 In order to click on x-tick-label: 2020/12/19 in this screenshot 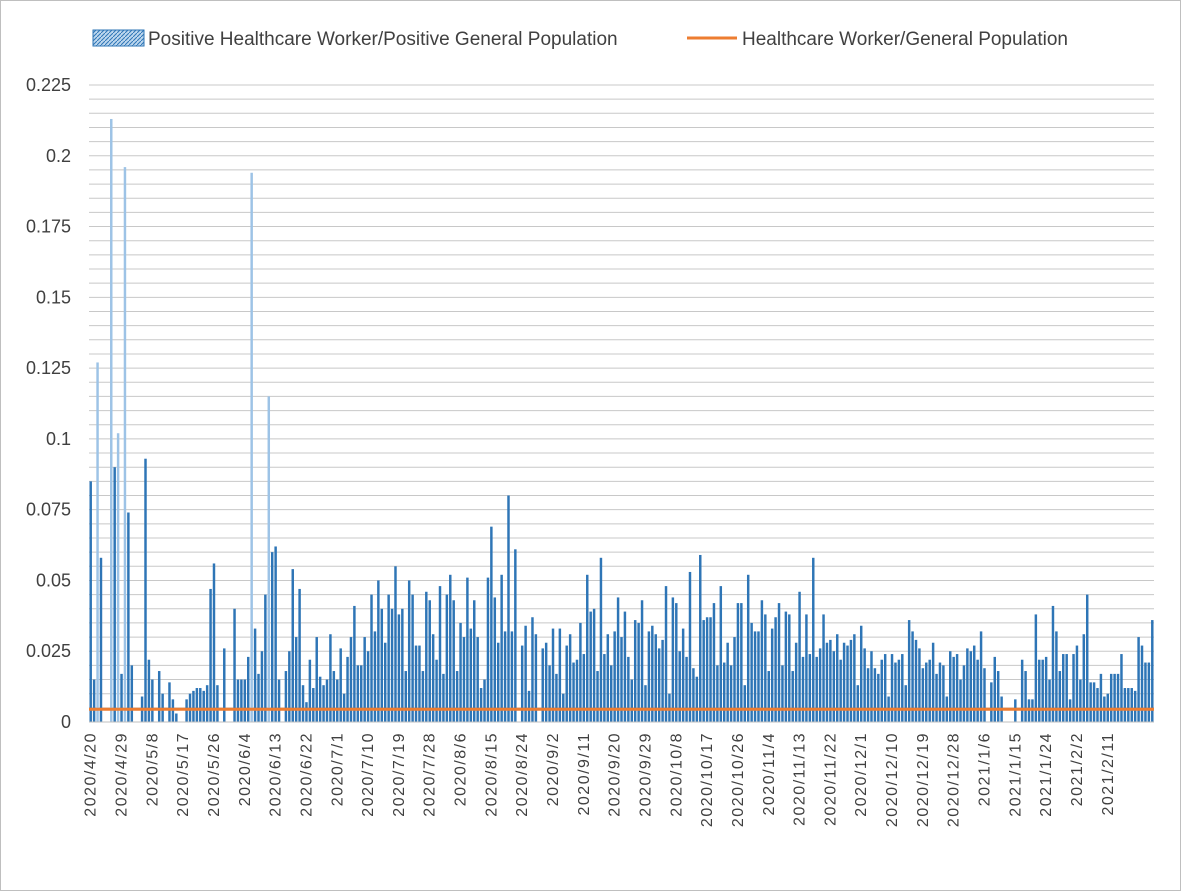, I will do `click(923, 779)`.